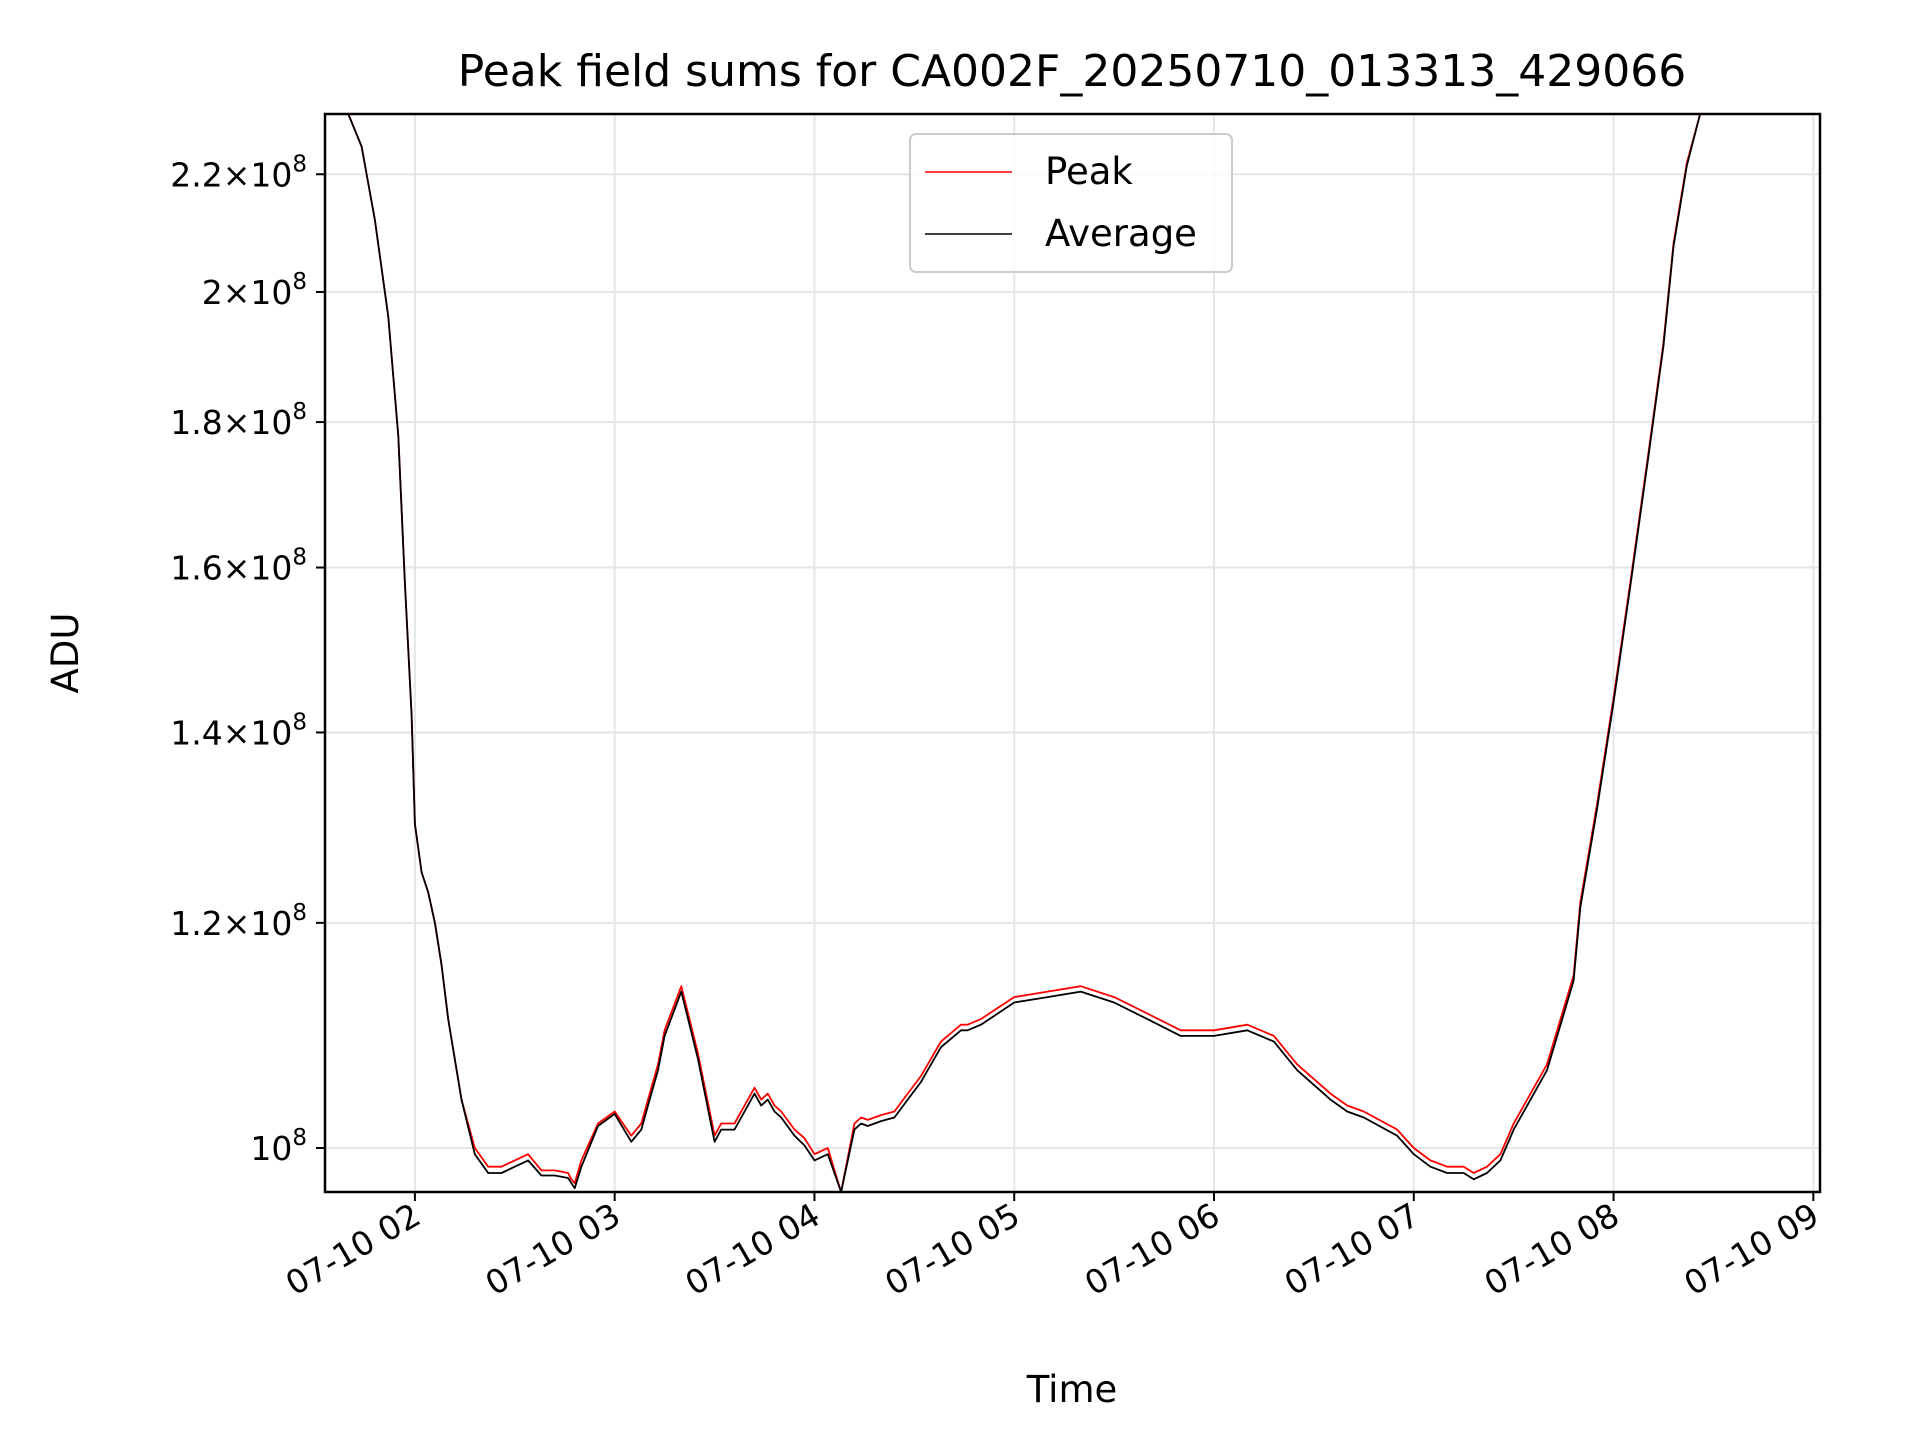 This screenshot has height=1440, width=1920. Describe the element at coordinates (65, 653) in the screenshot. I see `y-axis-label: ADU` at that location.